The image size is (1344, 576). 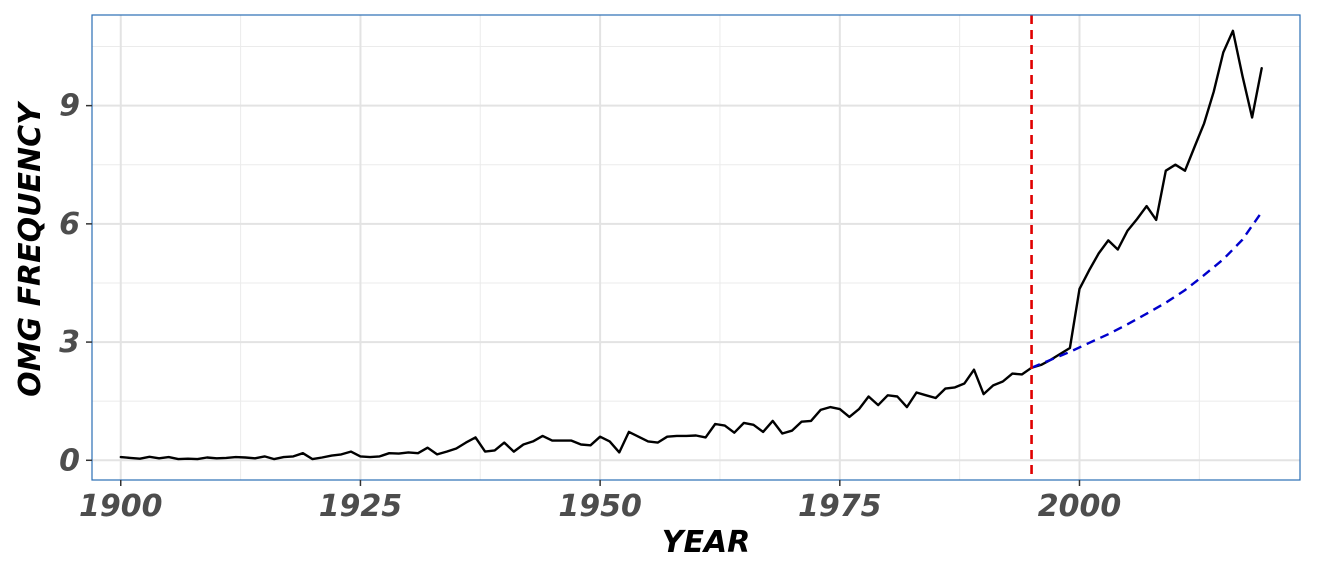 I want to click on y-tick-label: 9, so click(x=69, y=106).